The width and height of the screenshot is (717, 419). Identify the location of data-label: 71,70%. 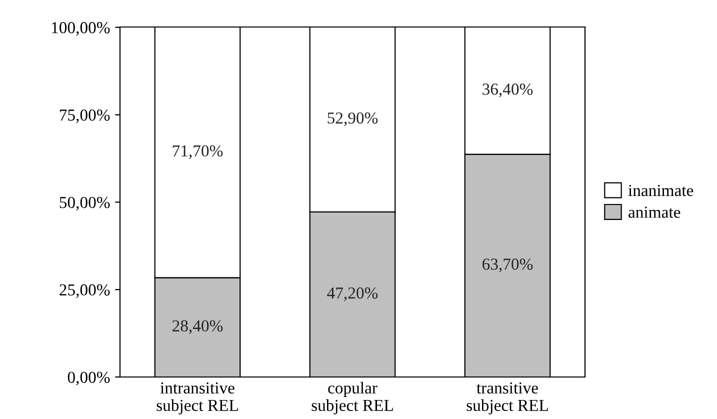
(197, 152).